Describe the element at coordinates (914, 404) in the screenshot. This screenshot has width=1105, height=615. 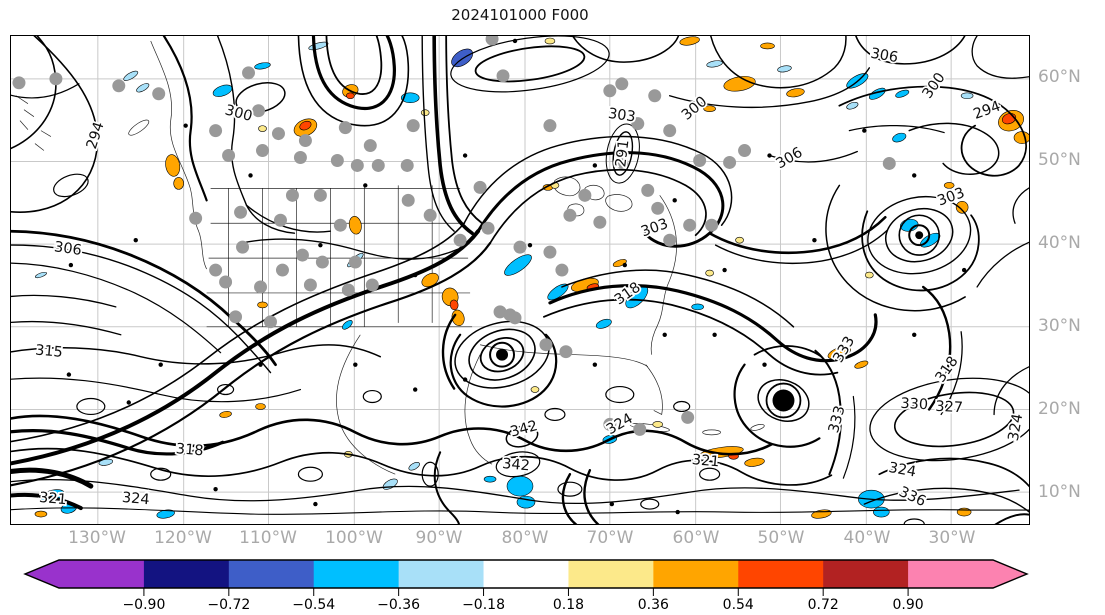
I see `contour-label: 330` at that location.